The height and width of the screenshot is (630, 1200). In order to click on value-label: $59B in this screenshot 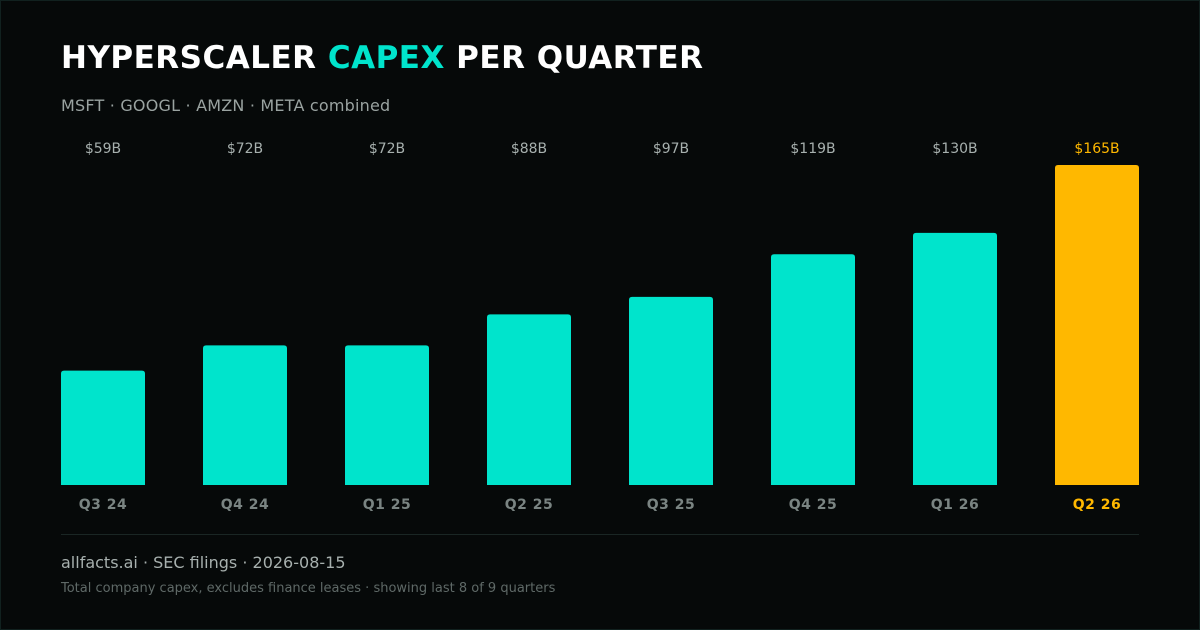, I will do `click(103, 149)`.